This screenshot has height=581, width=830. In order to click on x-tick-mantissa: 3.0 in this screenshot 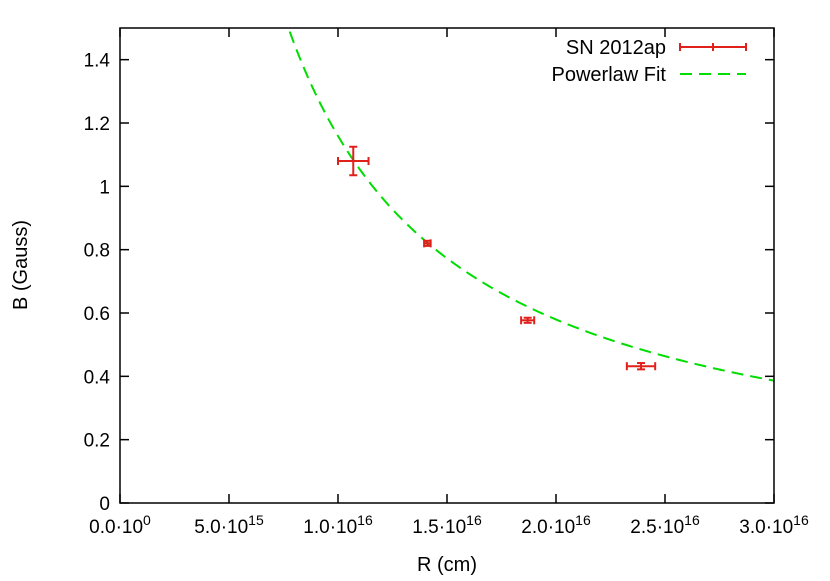, I will do `click(752, 527)`.